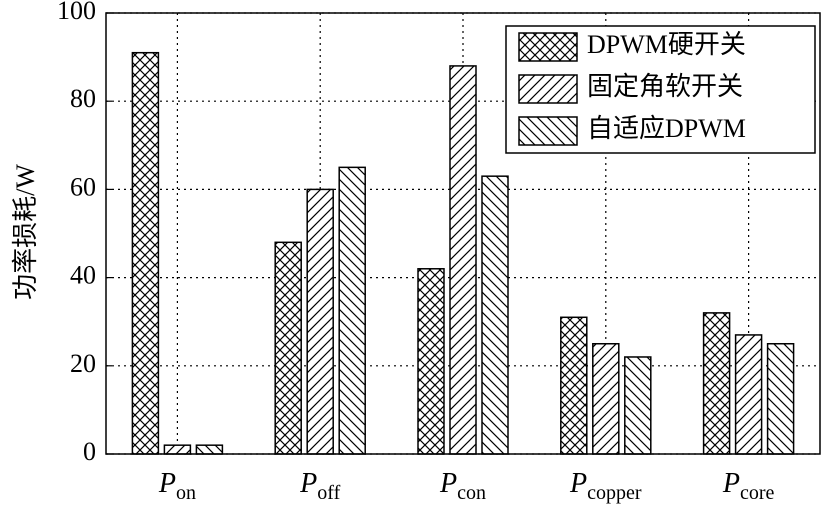  Describe the element at coordinates (89, 451) in the screenshot. I see `y-tick-label: 0` at that location.